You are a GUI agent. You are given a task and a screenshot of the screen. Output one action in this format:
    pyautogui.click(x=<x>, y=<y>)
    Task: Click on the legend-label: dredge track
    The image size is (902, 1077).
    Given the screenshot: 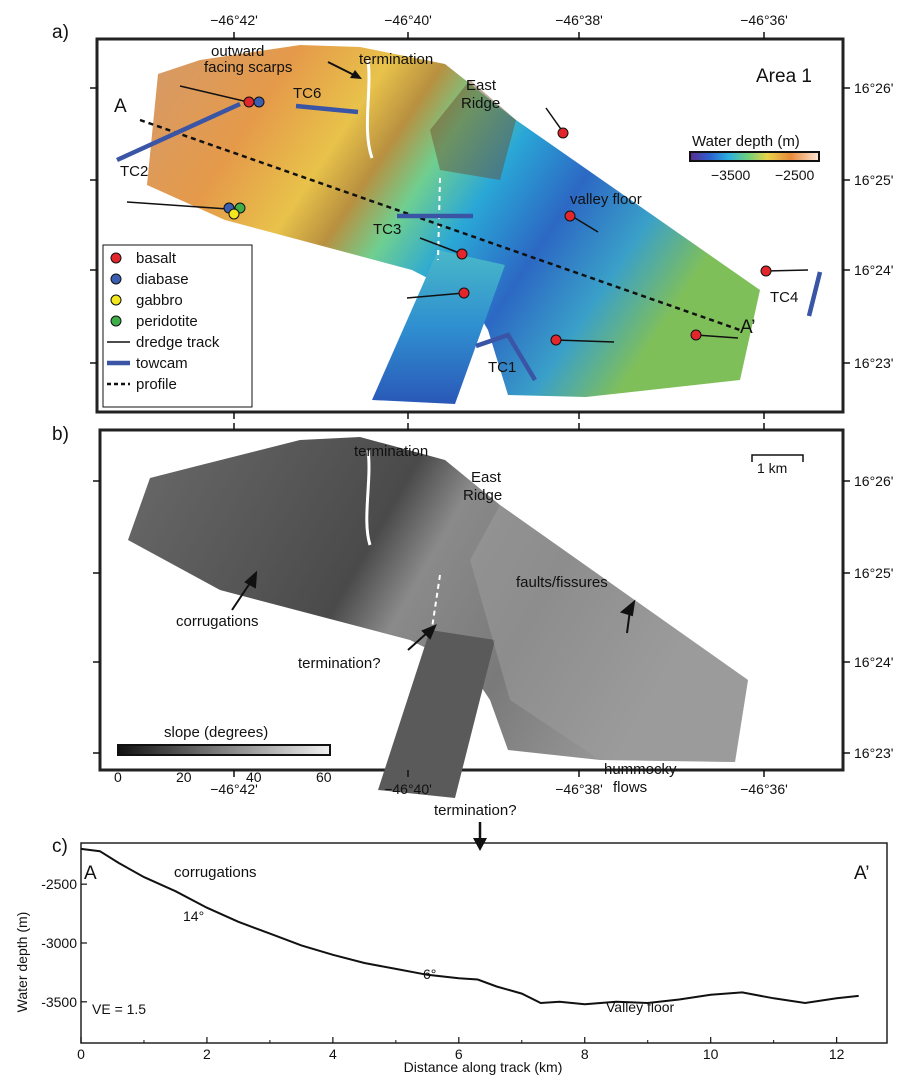 What is the action you would take?
    pyautogui.click(x=178, y=342)
    